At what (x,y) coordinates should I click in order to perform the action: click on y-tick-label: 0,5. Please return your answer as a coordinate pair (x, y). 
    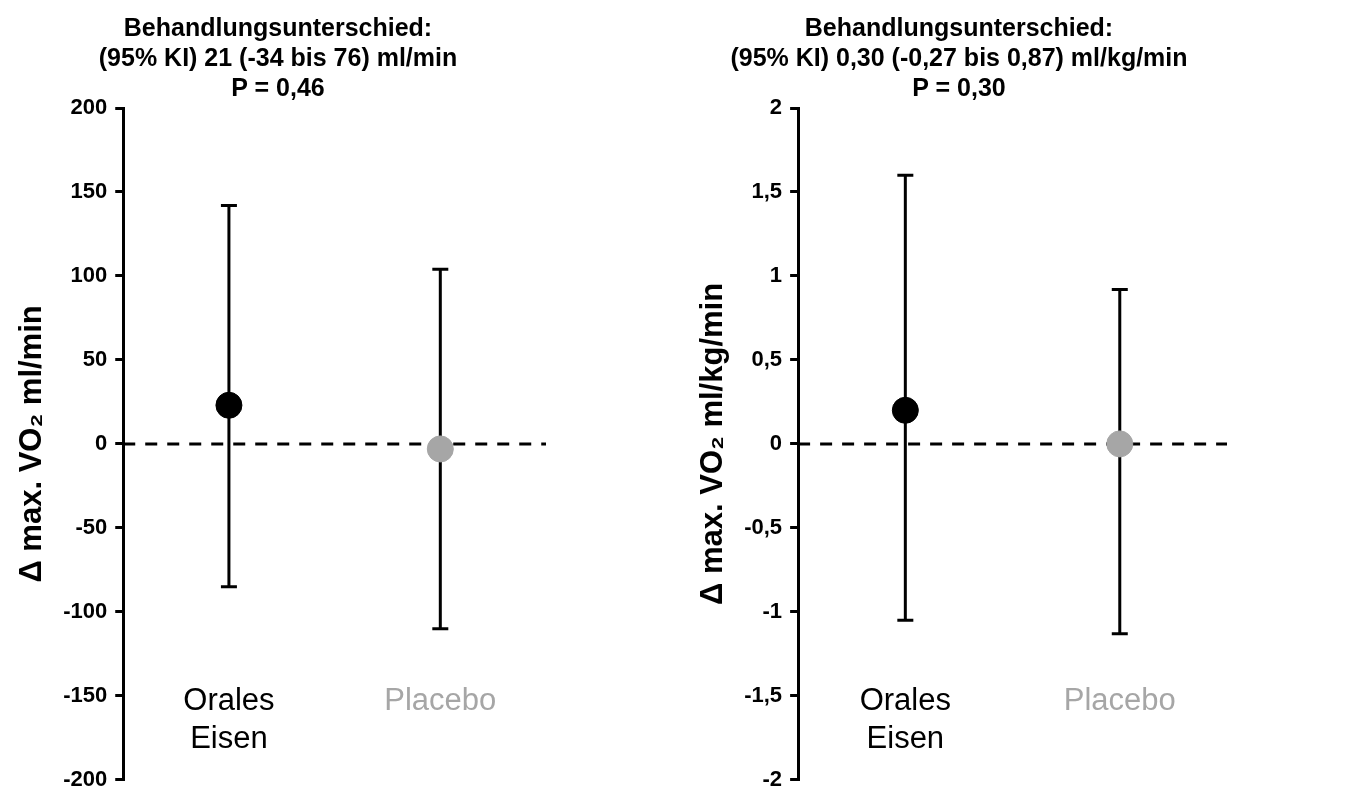
    Looking at the image, I should click on (767, 358).